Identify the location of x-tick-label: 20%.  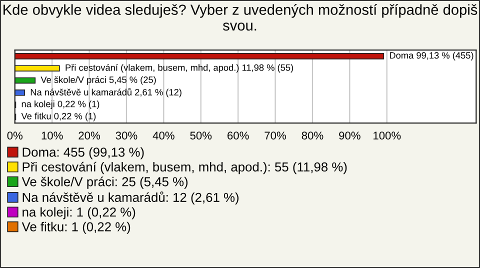
(89, 136).